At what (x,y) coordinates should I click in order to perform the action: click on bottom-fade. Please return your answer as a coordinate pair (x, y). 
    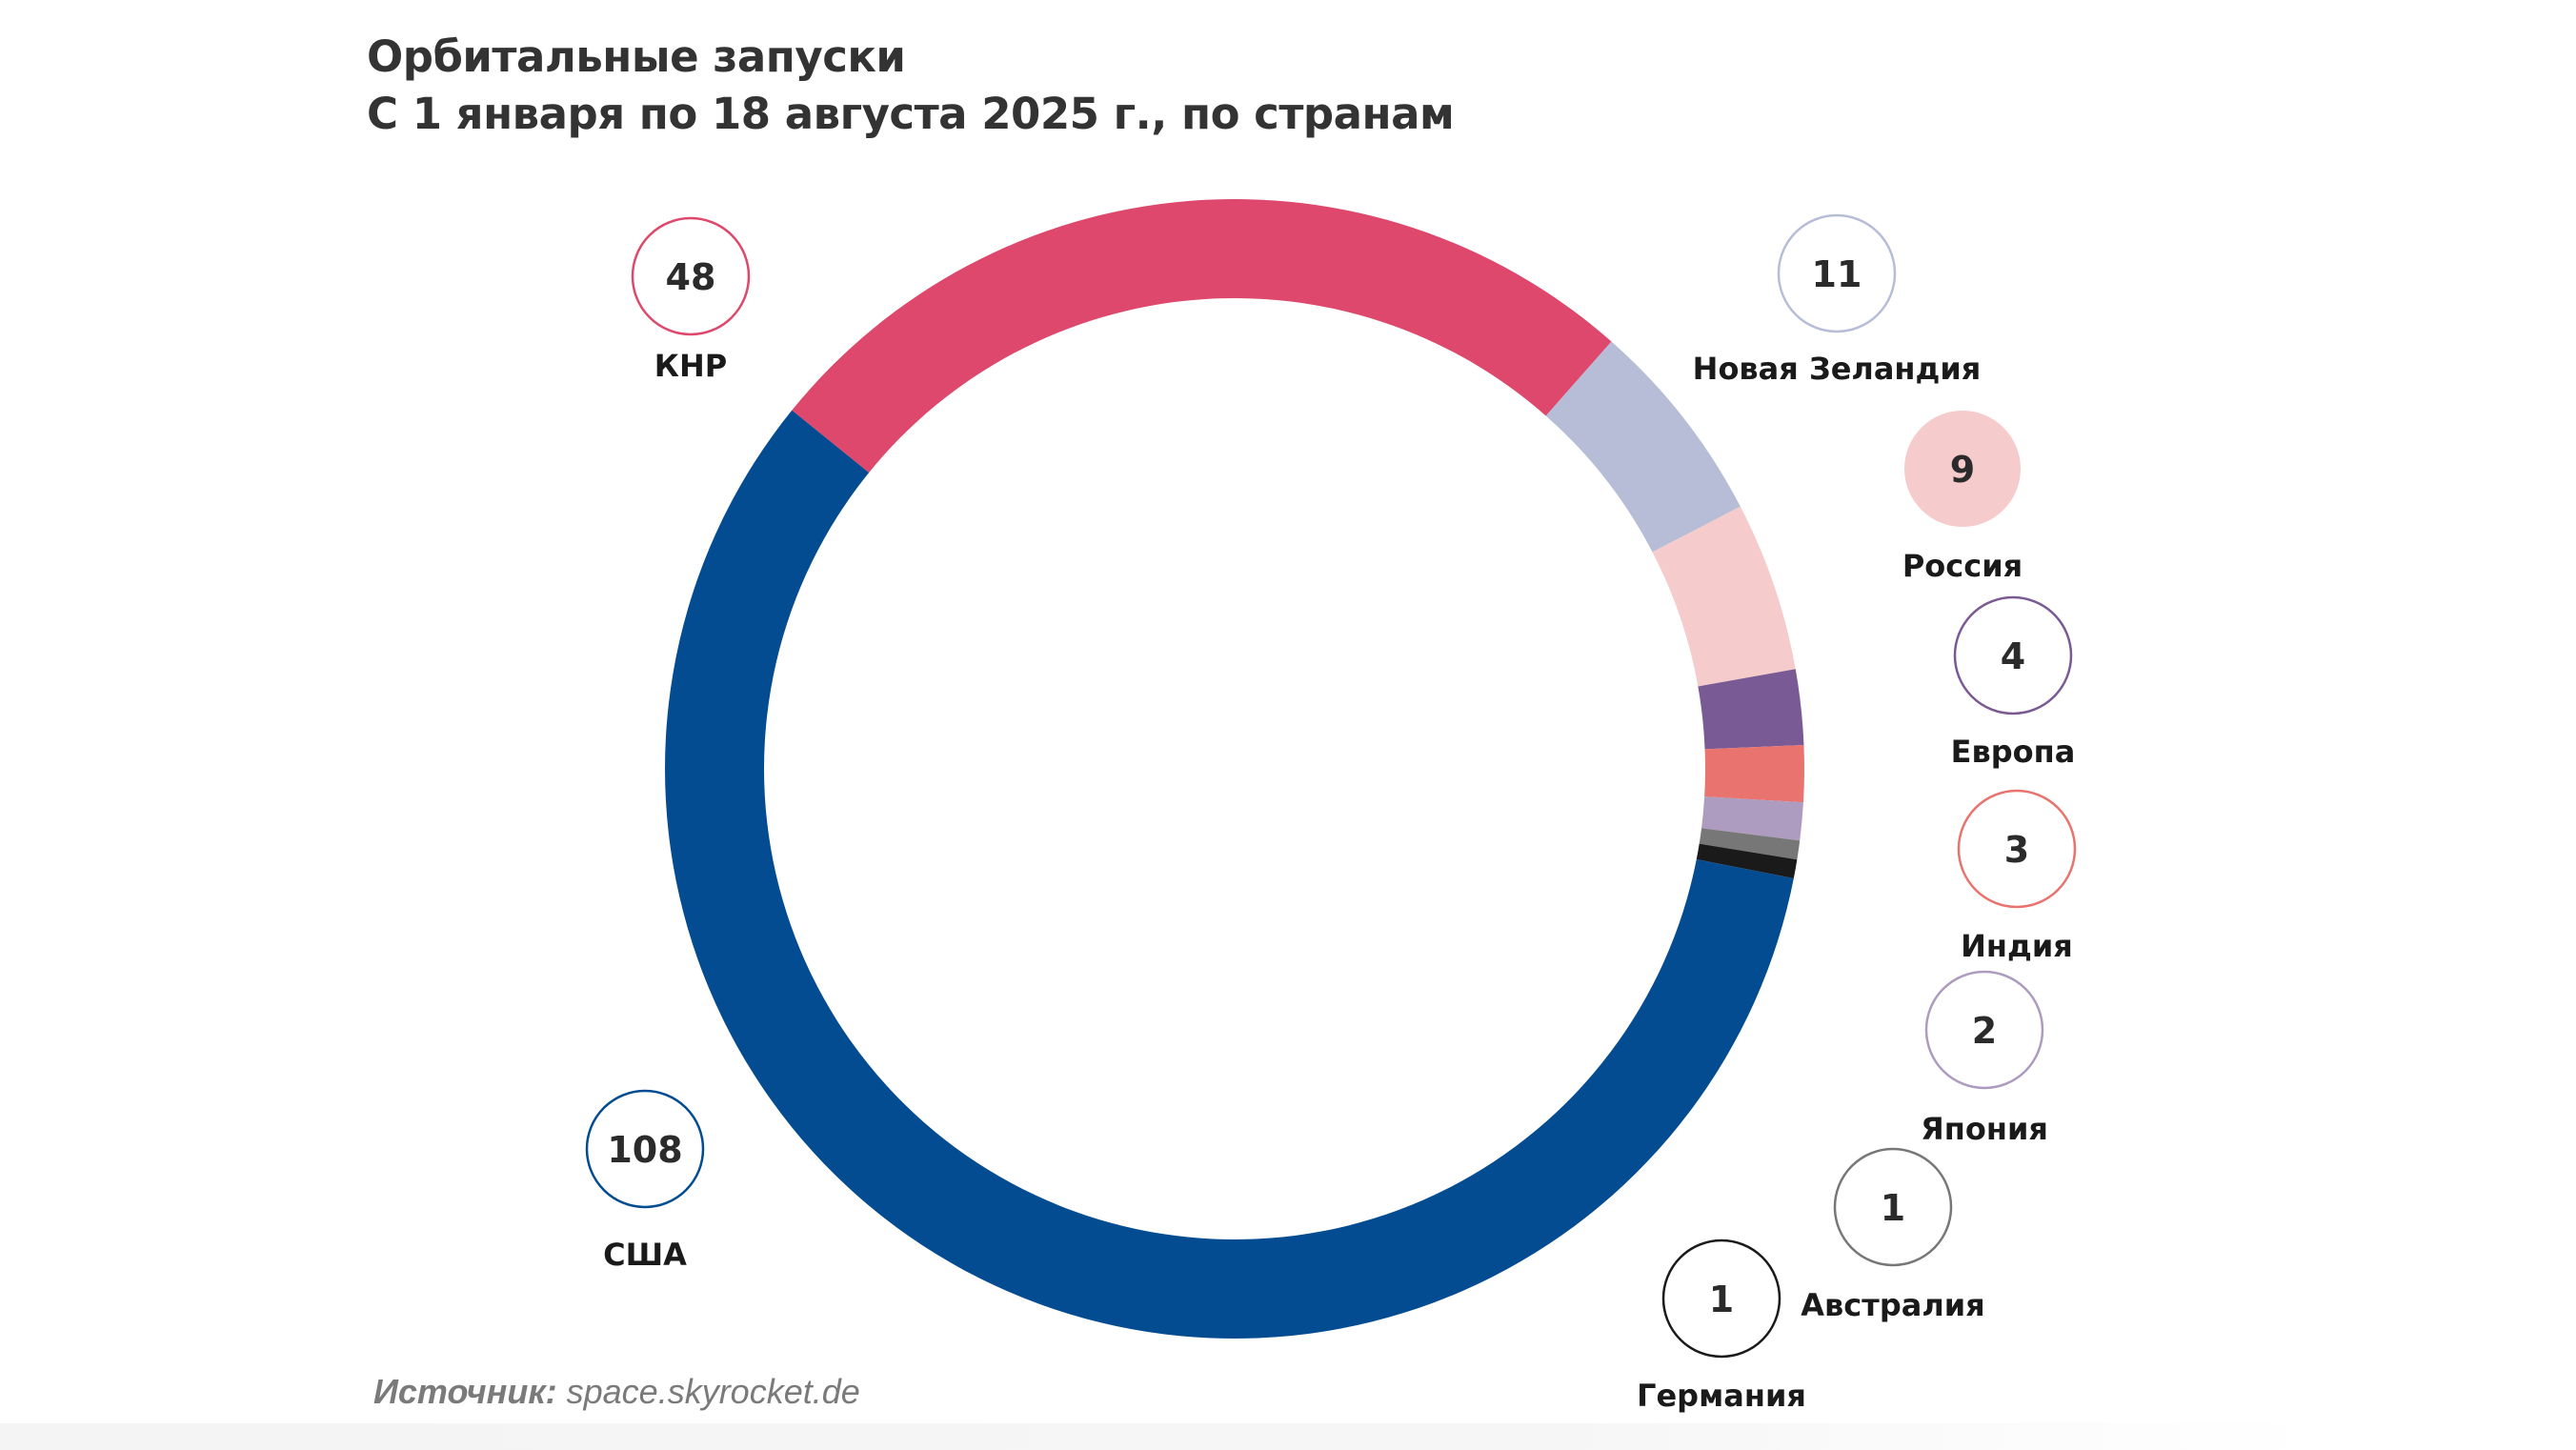
    Looking at the image, I should click on (1288, 1436).